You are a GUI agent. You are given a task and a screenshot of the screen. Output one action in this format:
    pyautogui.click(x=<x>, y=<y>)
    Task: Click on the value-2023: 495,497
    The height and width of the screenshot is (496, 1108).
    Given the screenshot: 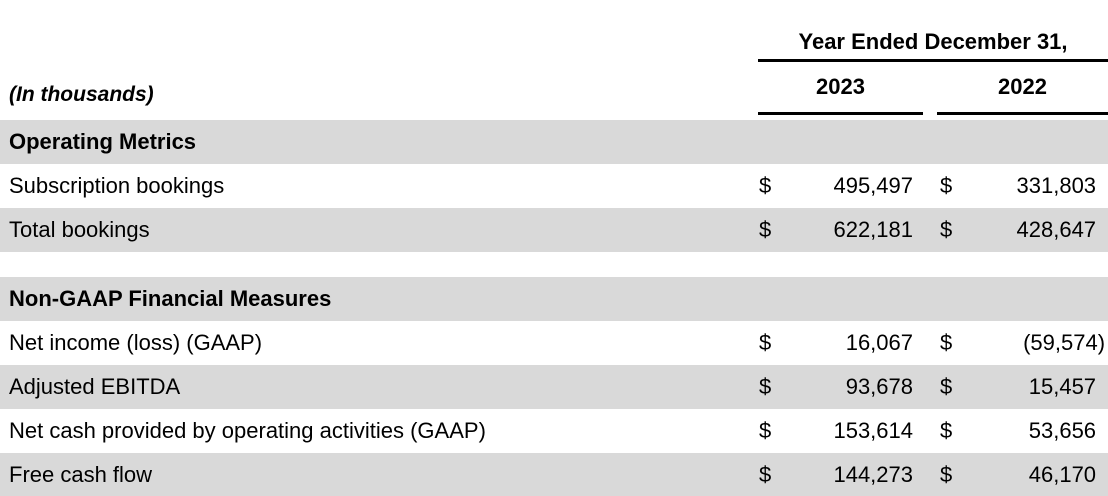 What is the action you would take?
    pyautogui.click(x=873, y=185)
    